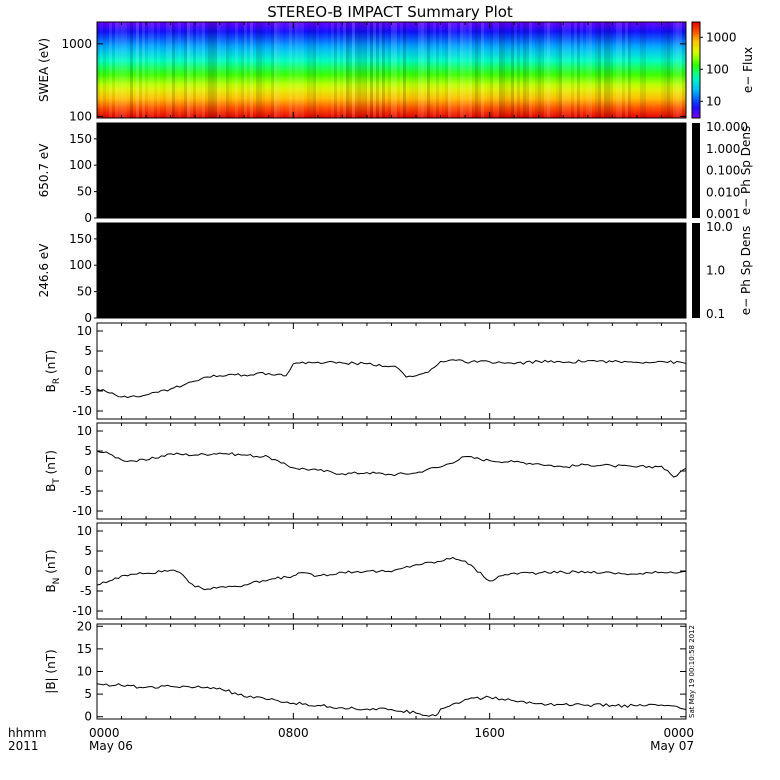  Describe the element at coordinates (84, 331) in the screenshot. I see `y-tick-label: 10` at that location.